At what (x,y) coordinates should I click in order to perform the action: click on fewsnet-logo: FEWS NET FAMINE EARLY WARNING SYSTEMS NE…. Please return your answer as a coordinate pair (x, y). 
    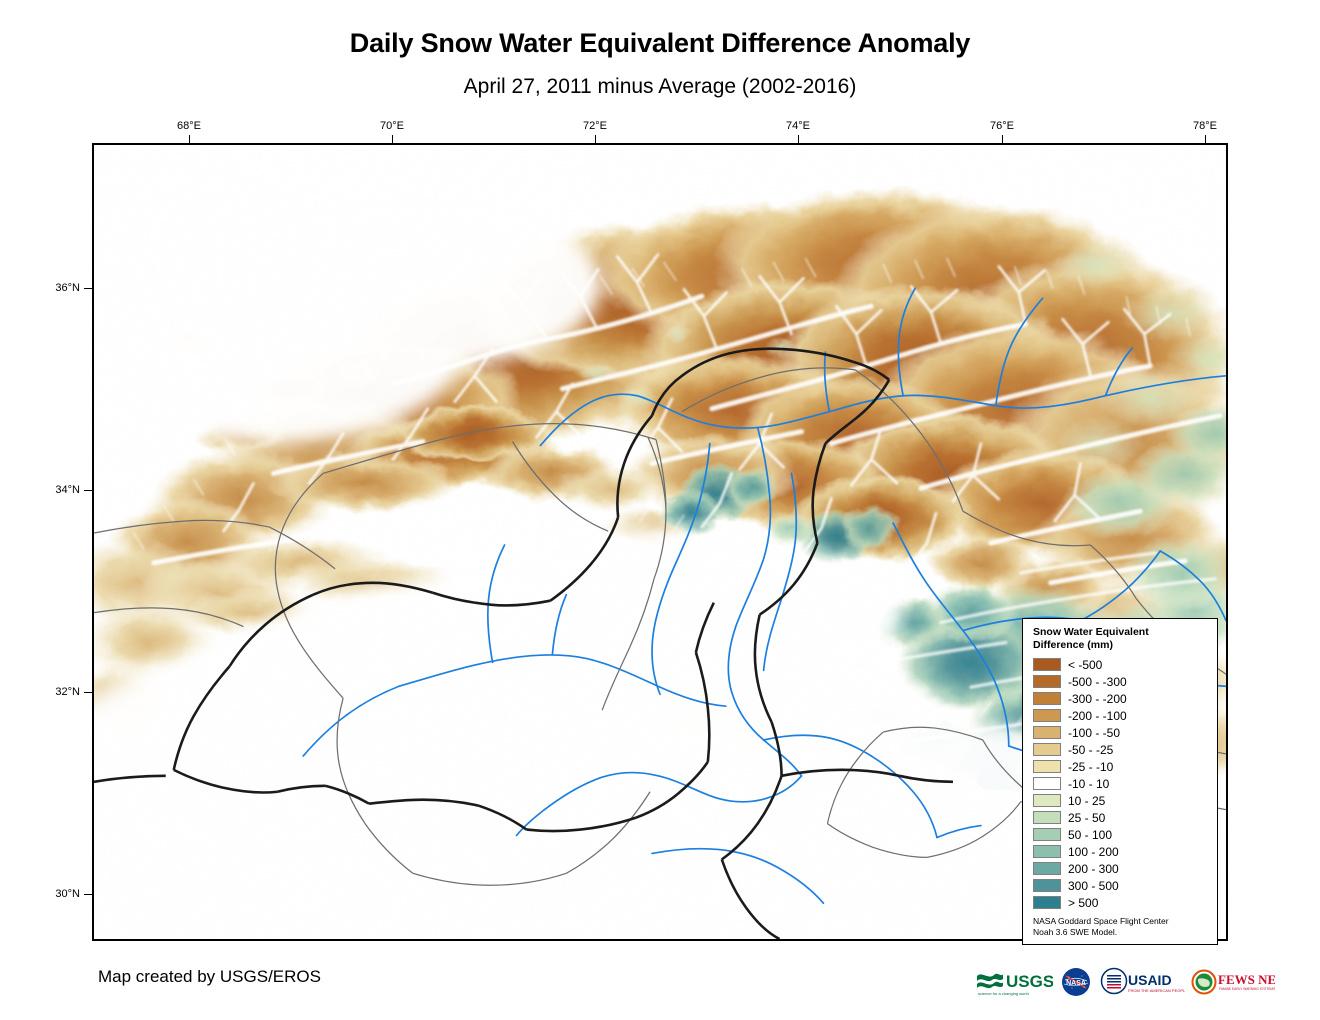
    Looking at the image, I should click on (1233, 982).